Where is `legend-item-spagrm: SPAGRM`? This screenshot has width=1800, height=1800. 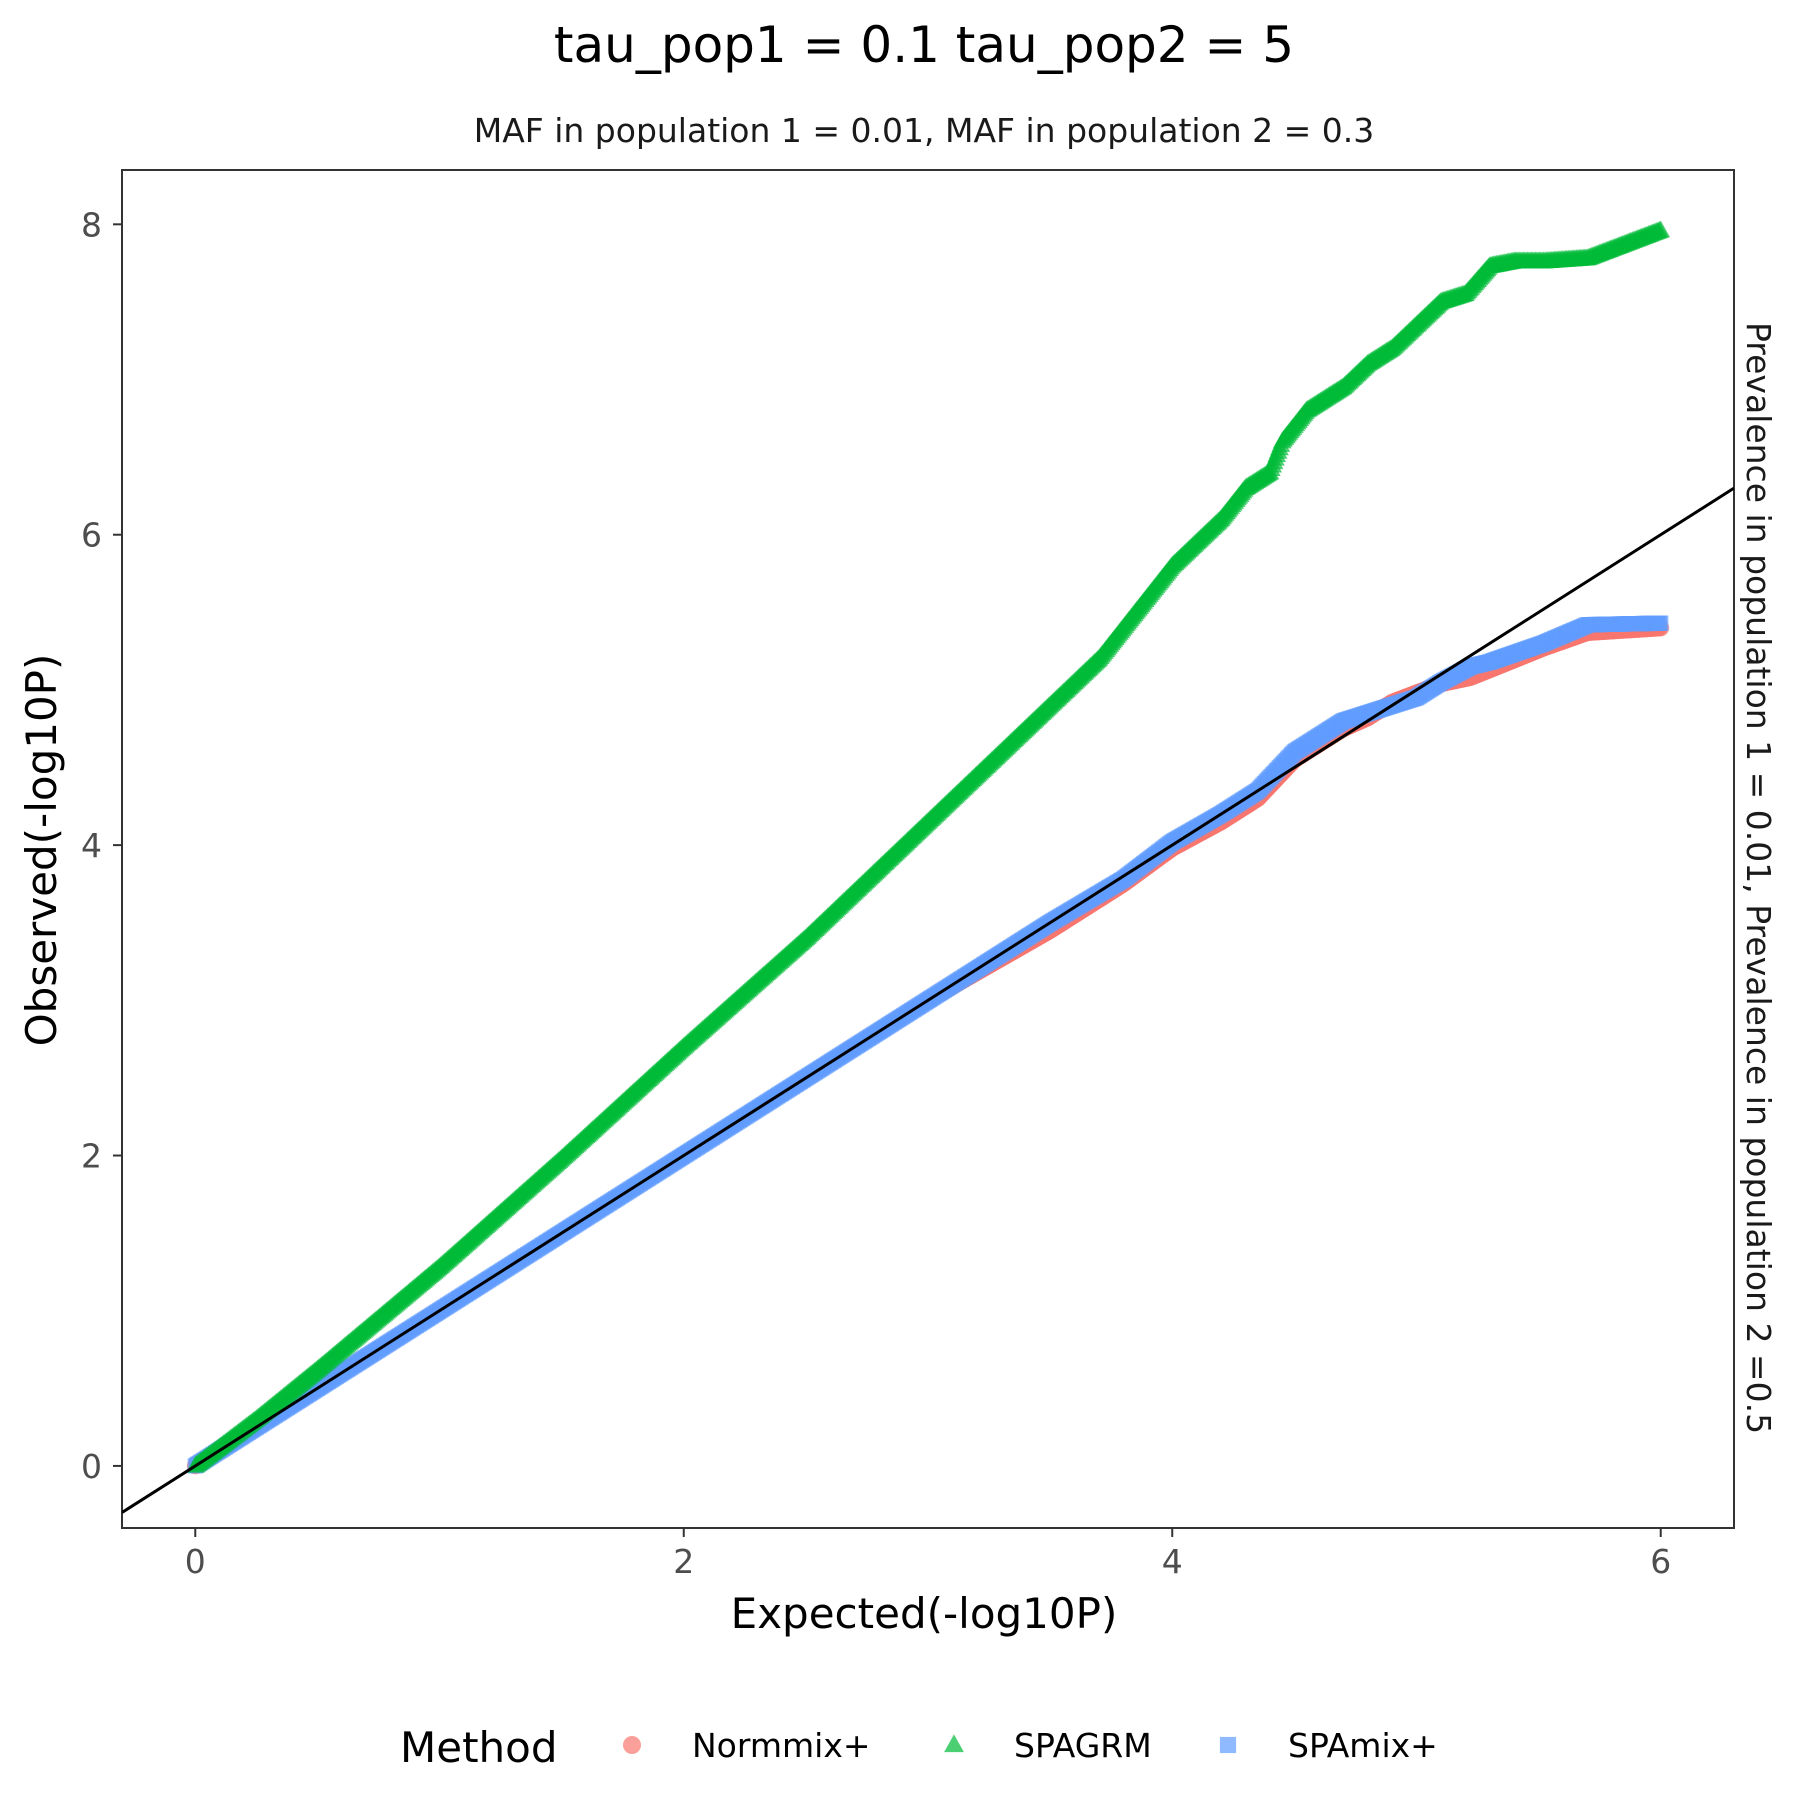
legend-item-spagrm: SPAGRM is located at coordinates (1048, 1745).